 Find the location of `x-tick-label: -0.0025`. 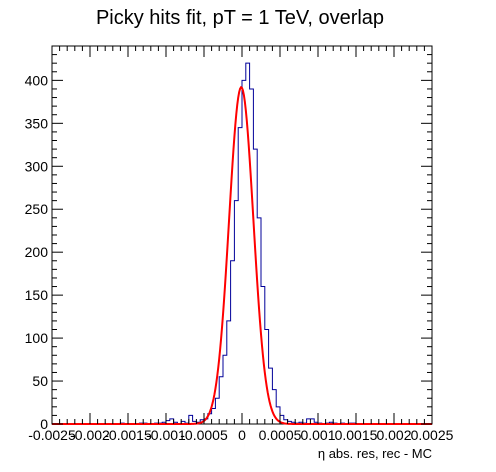

x-tick-label: -0.0025 is located at coordinates (52, 435).